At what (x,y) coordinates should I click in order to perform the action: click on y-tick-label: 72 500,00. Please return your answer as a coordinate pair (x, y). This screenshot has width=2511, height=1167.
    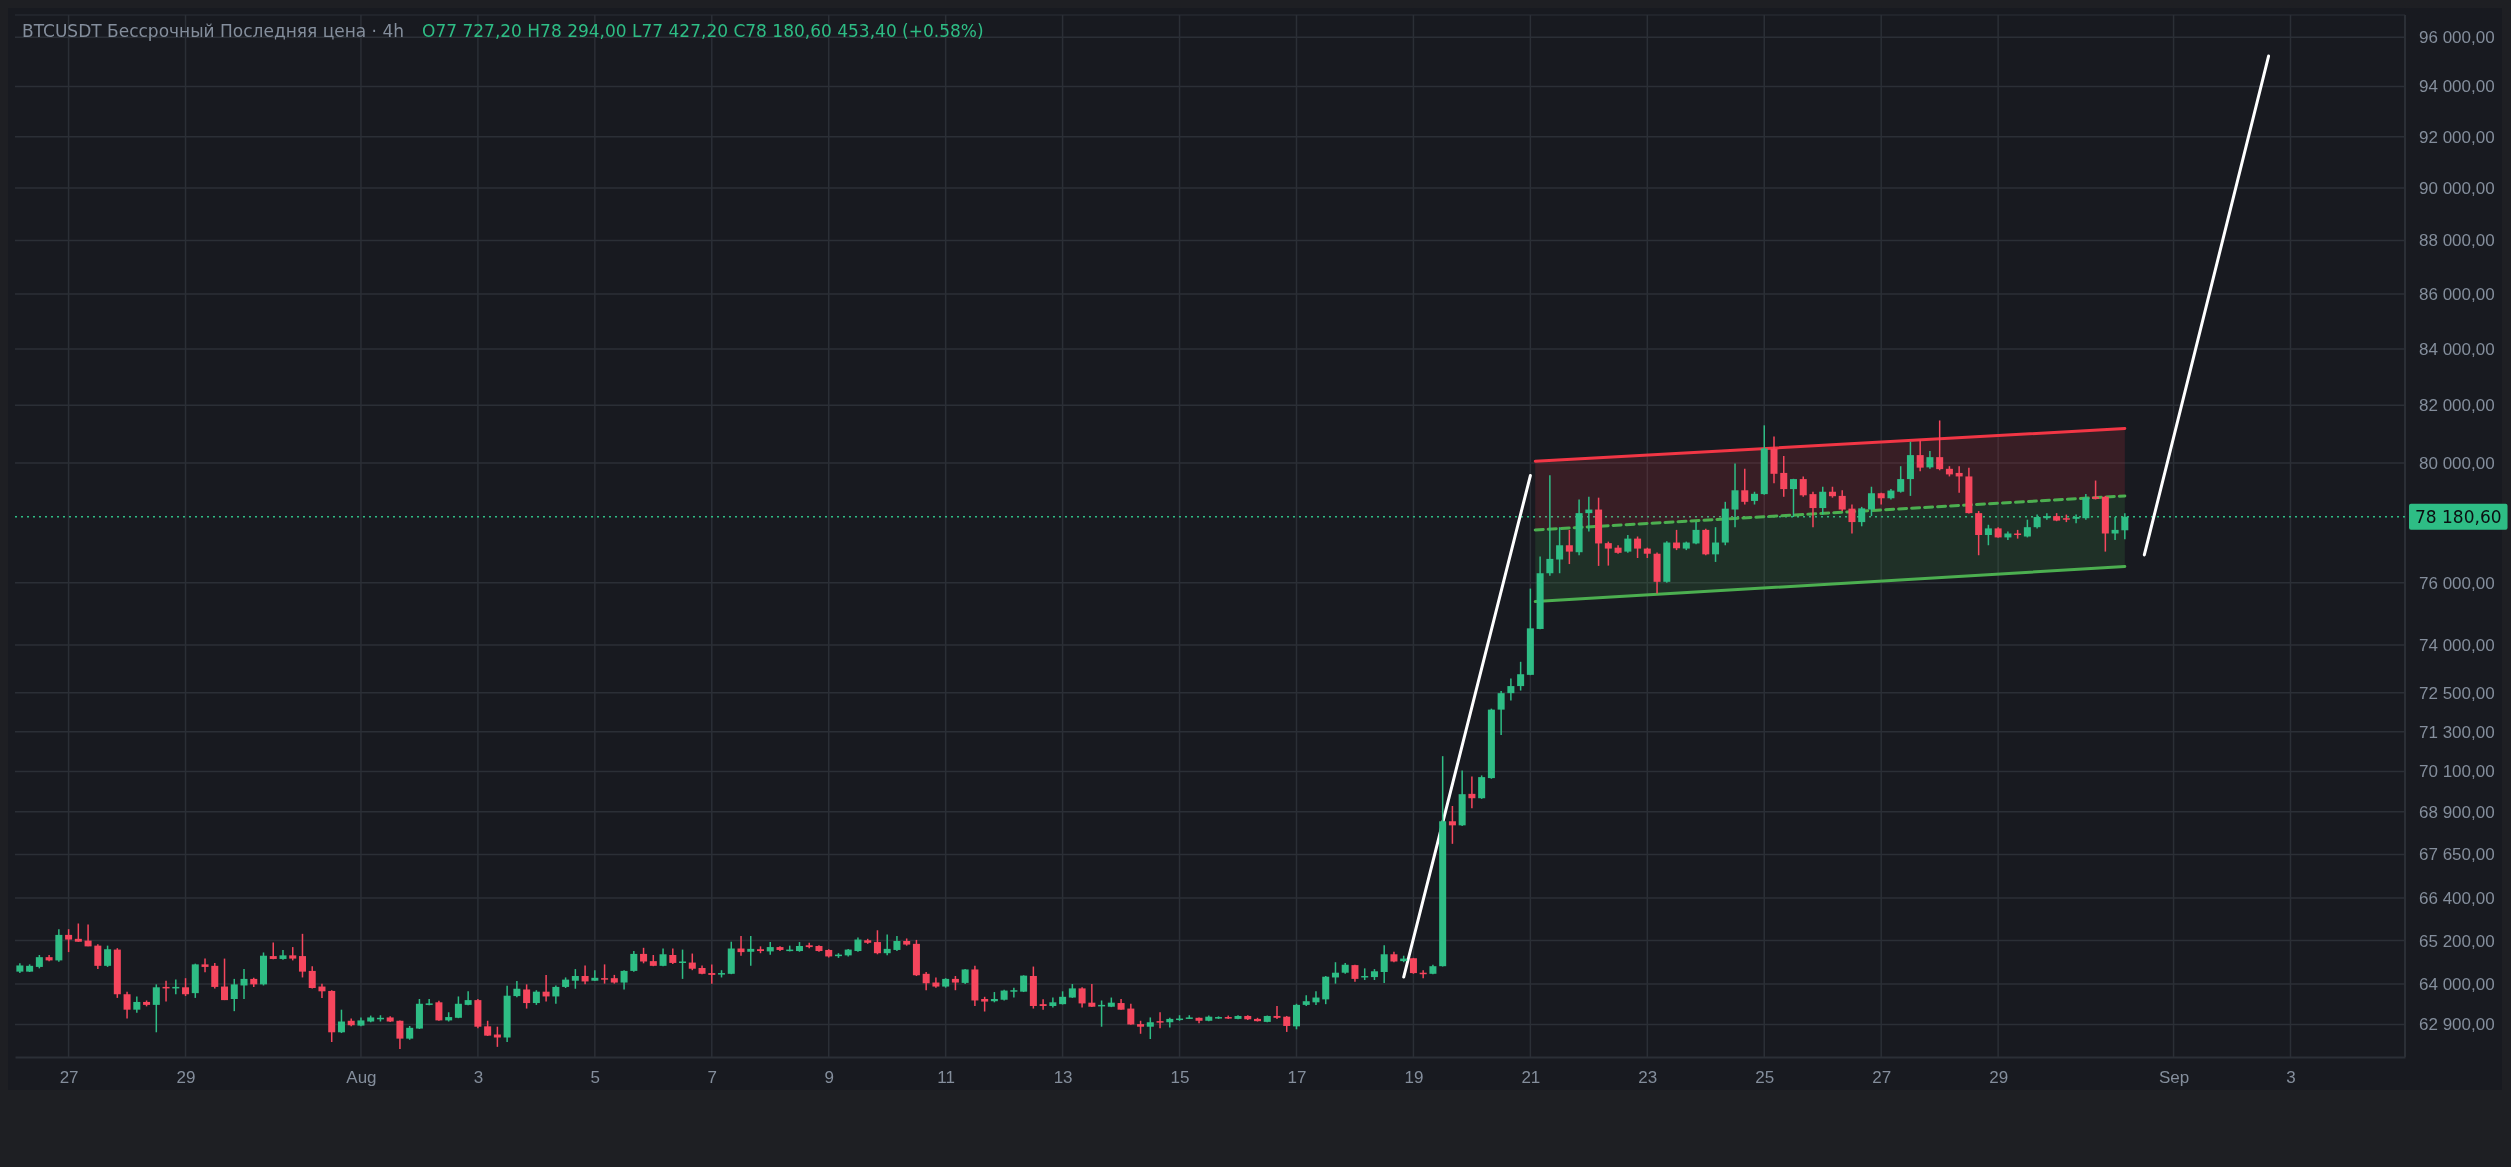
    Looking at the image, I should click on (2457, 693).